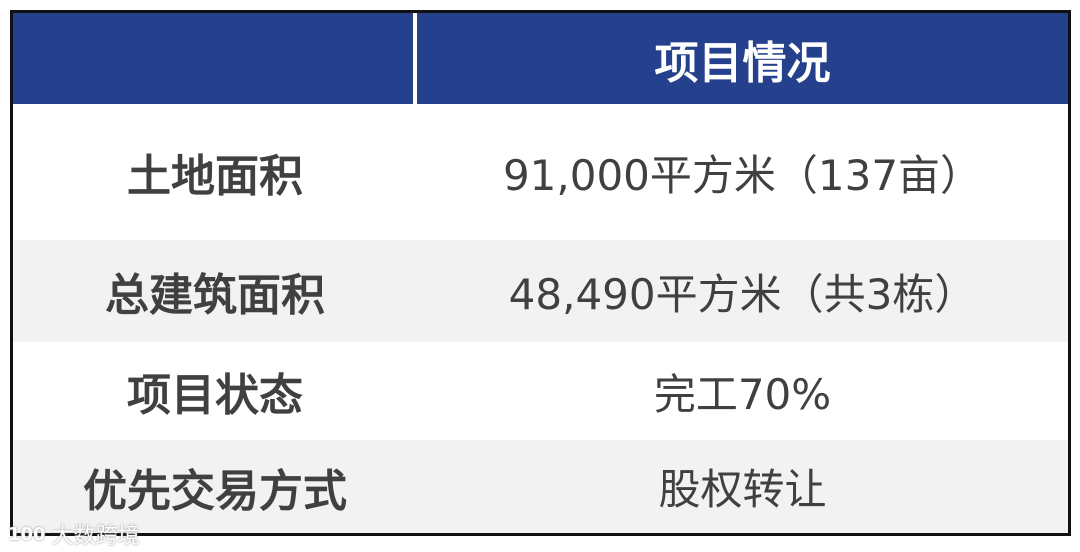  What do you see at coordinates (27, 534) in the screenshot?
I see `watermark-logo-icon: 100` at bounding box center [27, 534].